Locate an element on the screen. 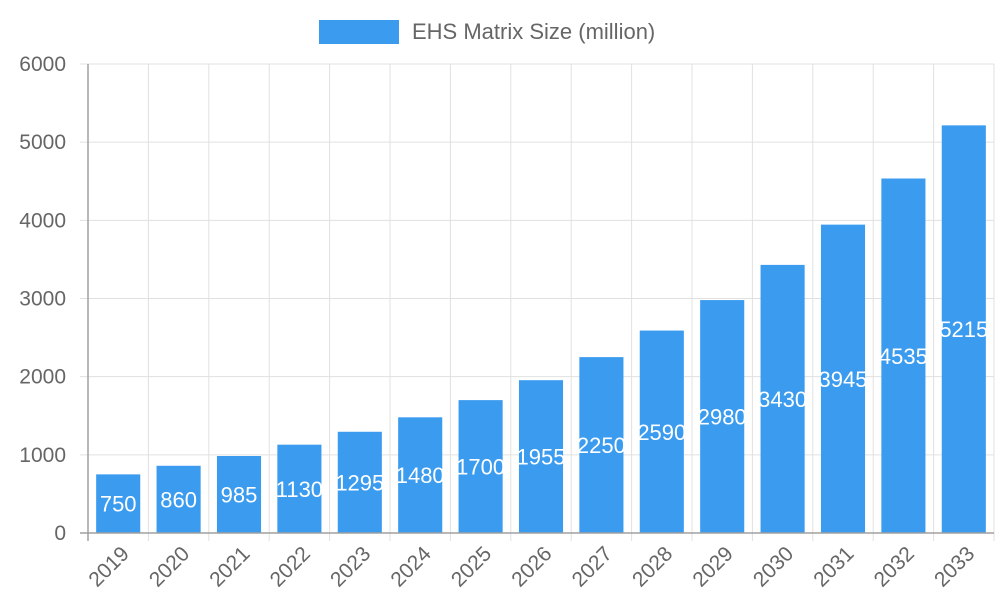 This screenshot has width=1000, height=600. data-label: 2250 is located at coordinates (601, 445).